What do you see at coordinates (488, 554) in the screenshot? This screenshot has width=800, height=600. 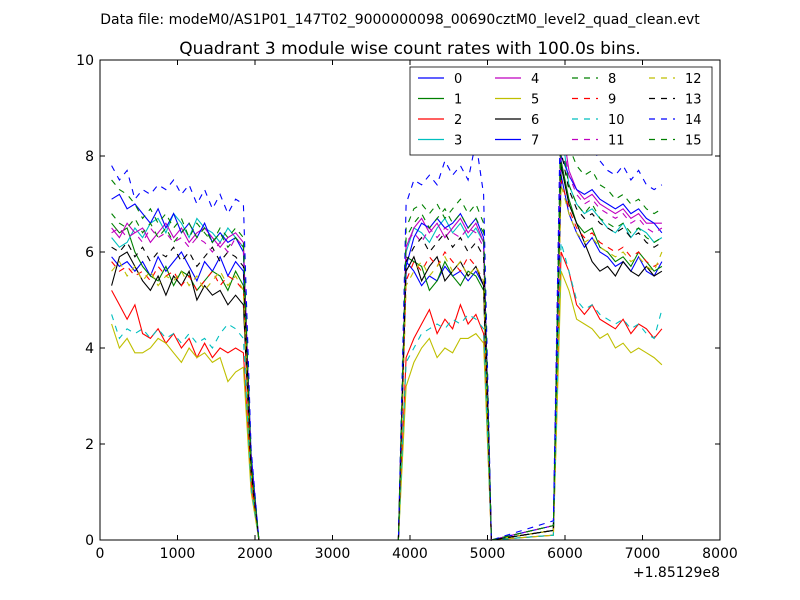 I see `x-tick-label: 5000` at bounding box center [488, 554].